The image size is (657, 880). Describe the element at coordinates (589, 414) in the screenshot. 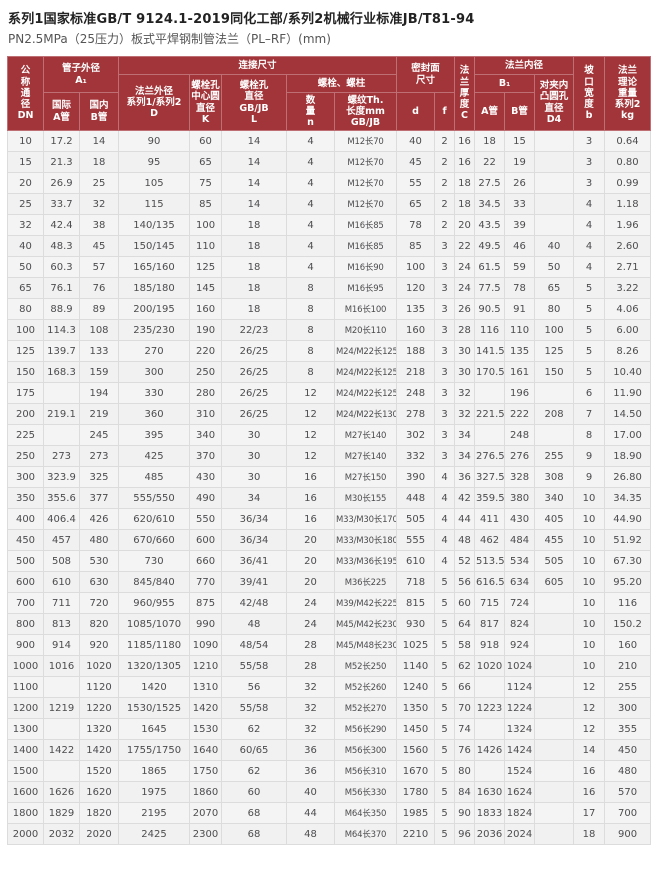

I see `table-cell: 7` at that location.